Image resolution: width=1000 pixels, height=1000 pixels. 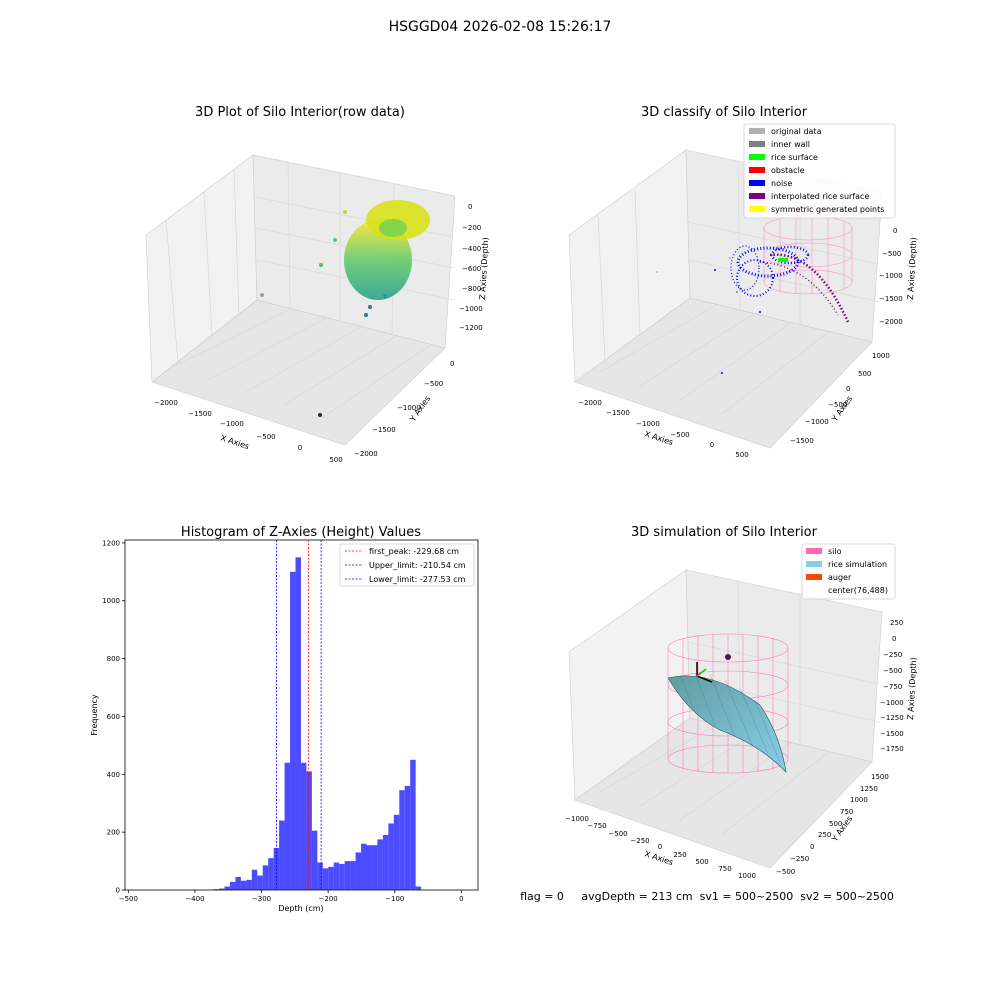 I want to click on raw-ztick: −600, so click(x=471, y=269).